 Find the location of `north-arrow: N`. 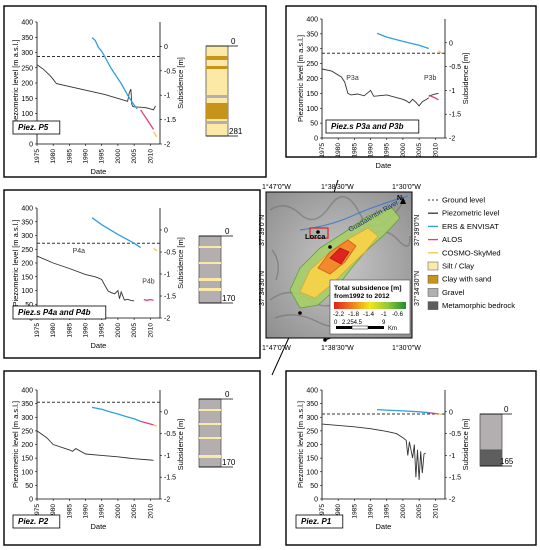

north-arrow: N is located at coordinates (401, 199).